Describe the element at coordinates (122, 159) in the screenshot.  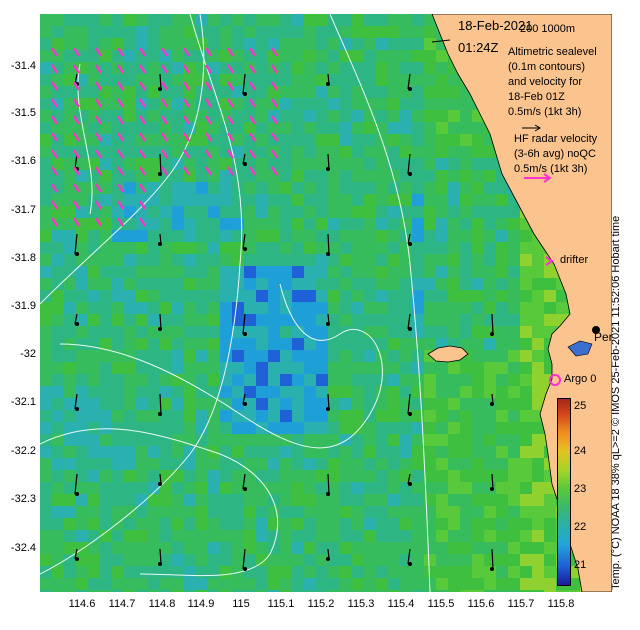
I see `contour-line` at that location.